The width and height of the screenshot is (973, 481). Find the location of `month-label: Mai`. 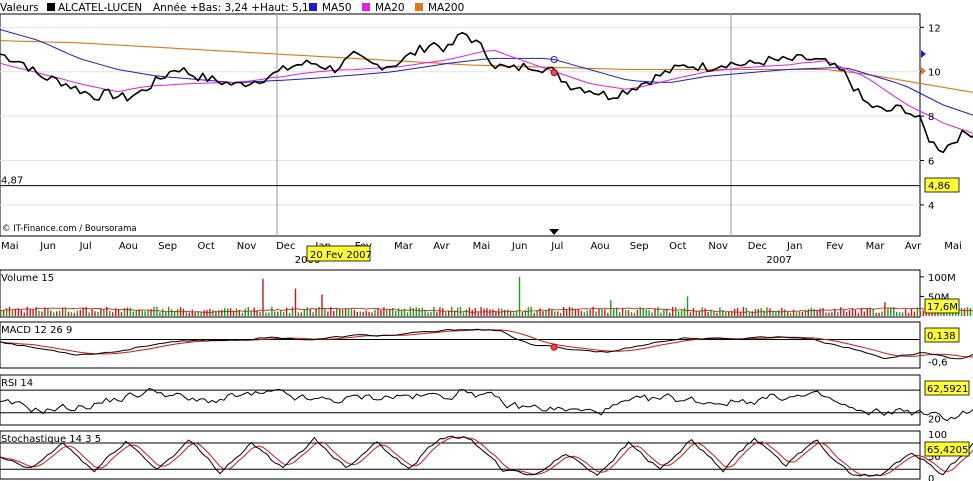

month-label: Mai is located at coordinates (953, 246).